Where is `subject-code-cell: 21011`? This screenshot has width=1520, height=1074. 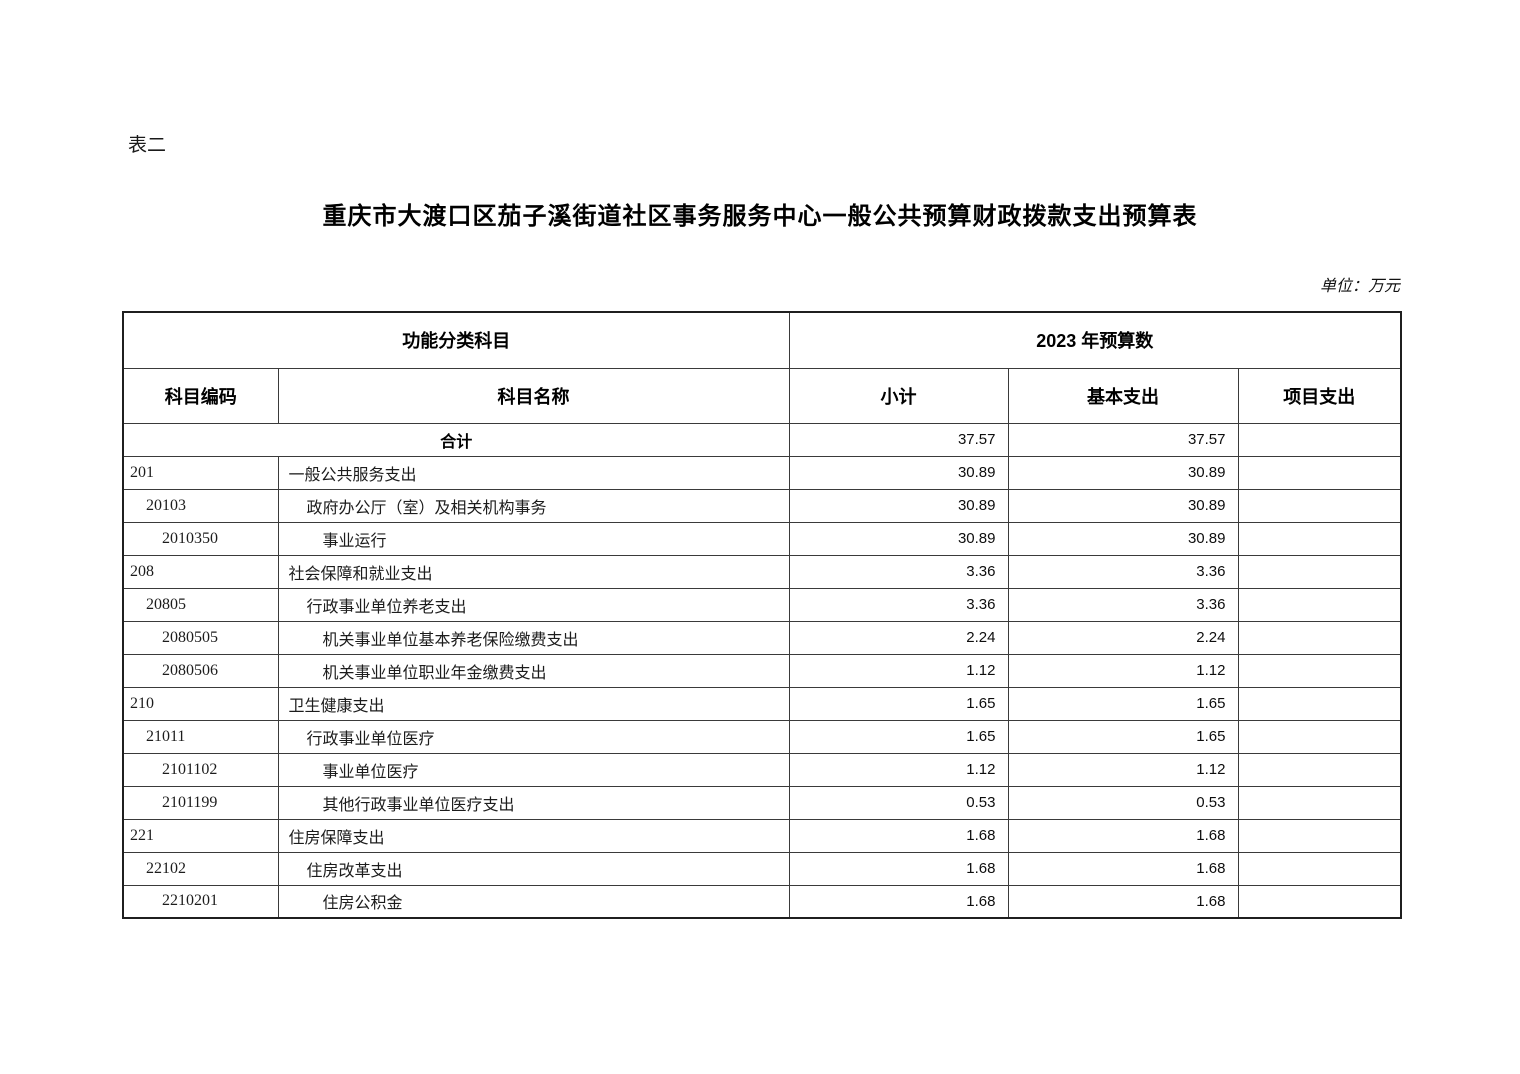 subject-code-cell: 21011 is located at coordinates (200, 736).